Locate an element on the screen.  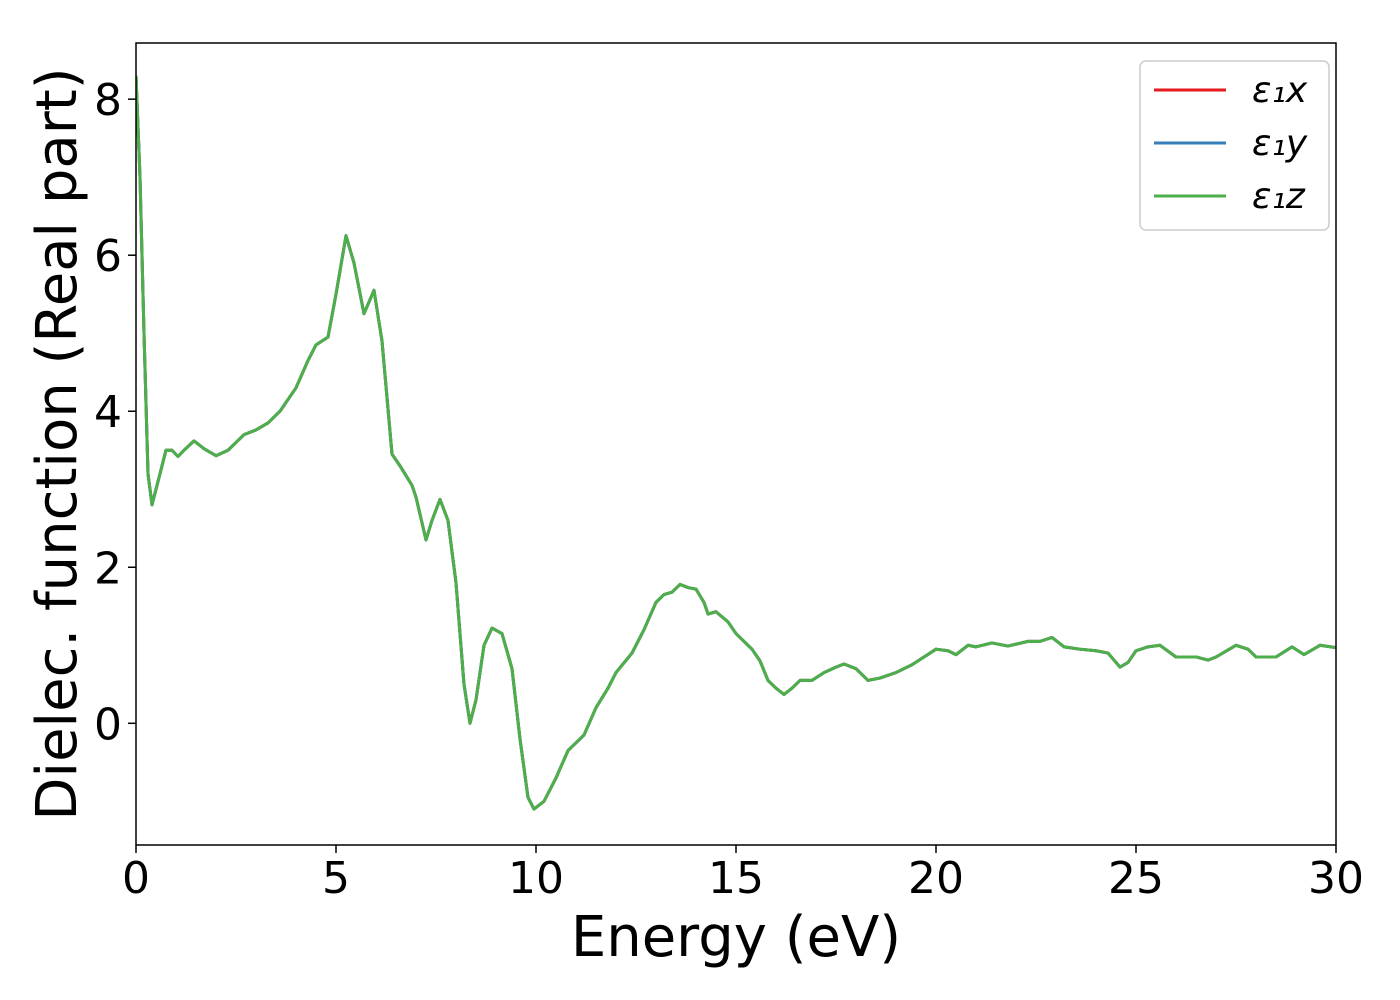
y-tick-label: 8 is located at coordinates (108, 100).